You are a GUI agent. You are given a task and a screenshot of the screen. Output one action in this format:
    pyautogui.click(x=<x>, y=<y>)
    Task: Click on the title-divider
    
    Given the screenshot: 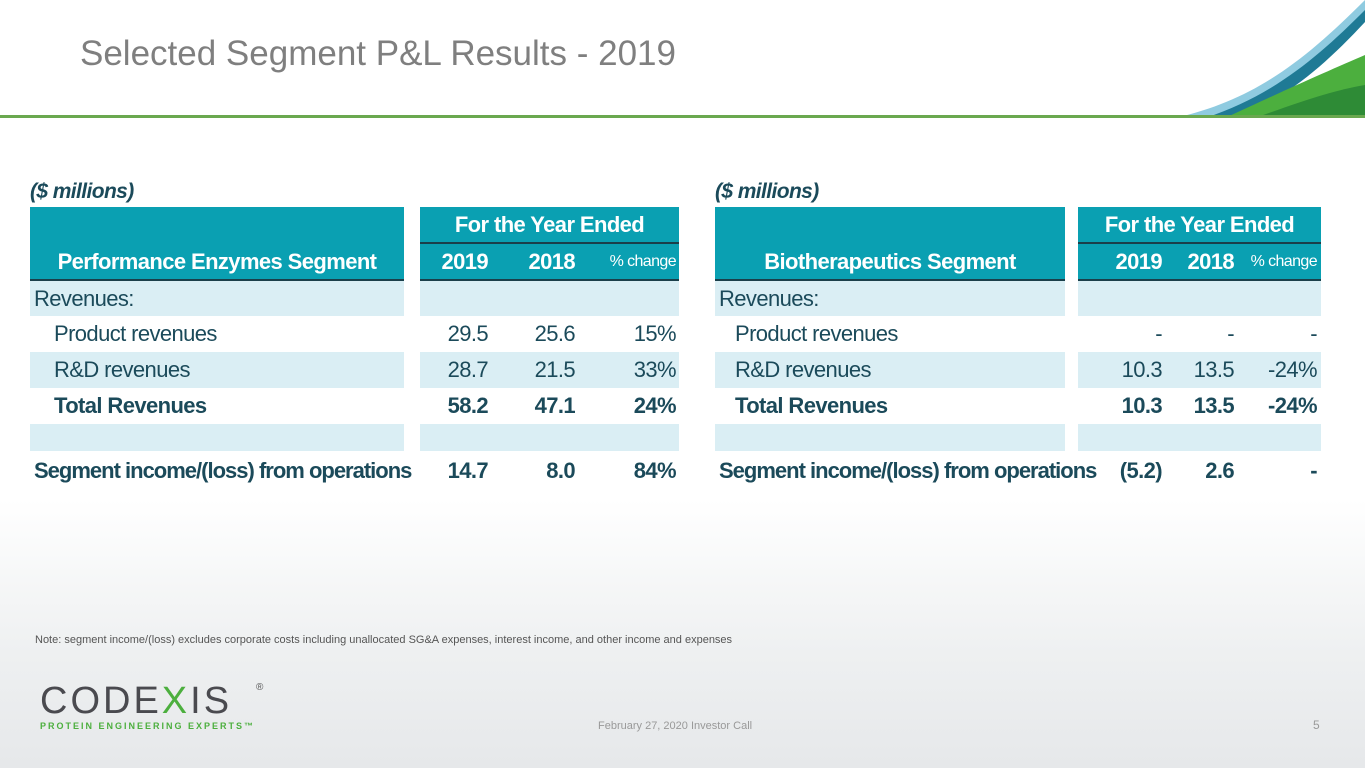 What is the action you would take?
    pyautogui.click(x=682, y=116)
    